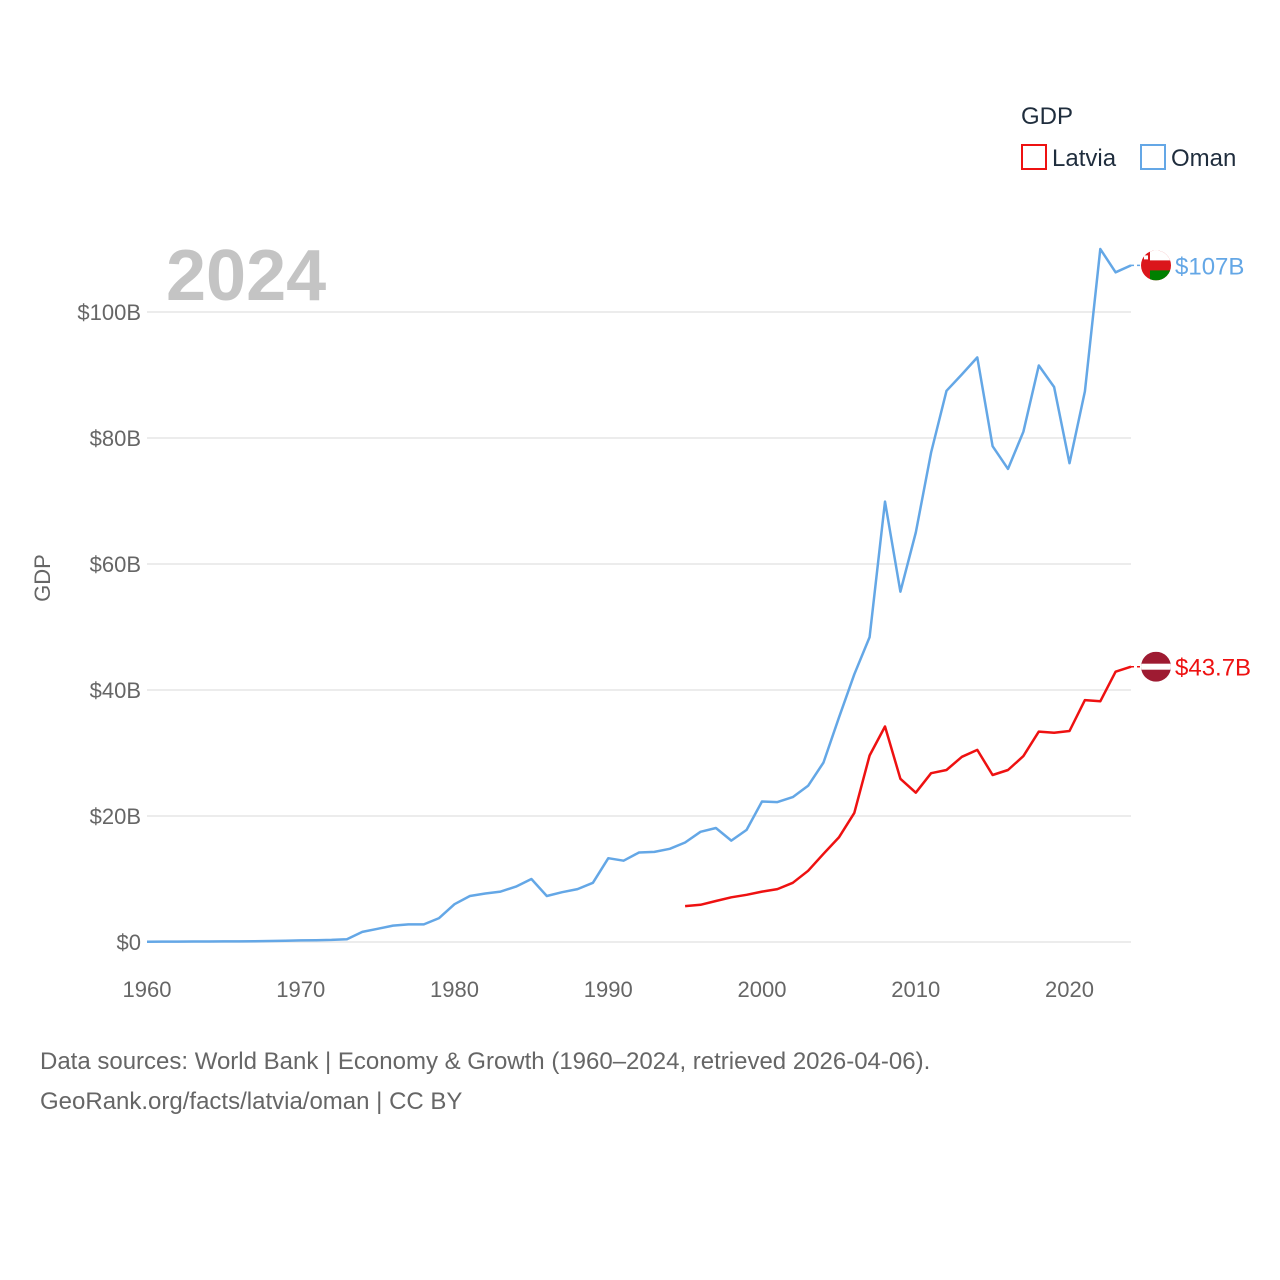  Describe the element at coordinates (147, 989) in the screenshot. I see `x-tick-label: 1960` at that location.